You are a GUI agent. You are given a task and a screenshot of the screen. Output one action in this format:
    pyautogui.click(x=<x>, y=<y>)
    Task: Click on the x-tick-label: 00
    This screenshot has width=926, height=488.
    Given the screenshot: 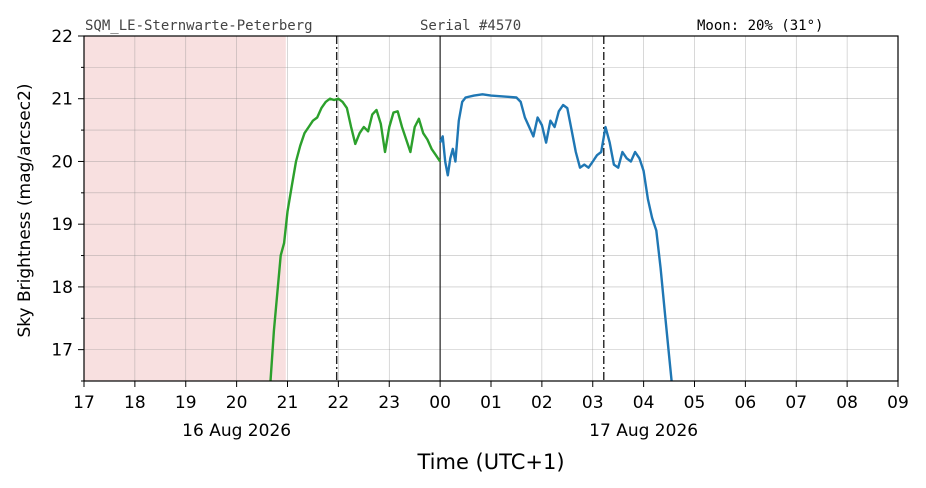 What is the action you would take?
    pyautogui.click(x=440, y=403)
    